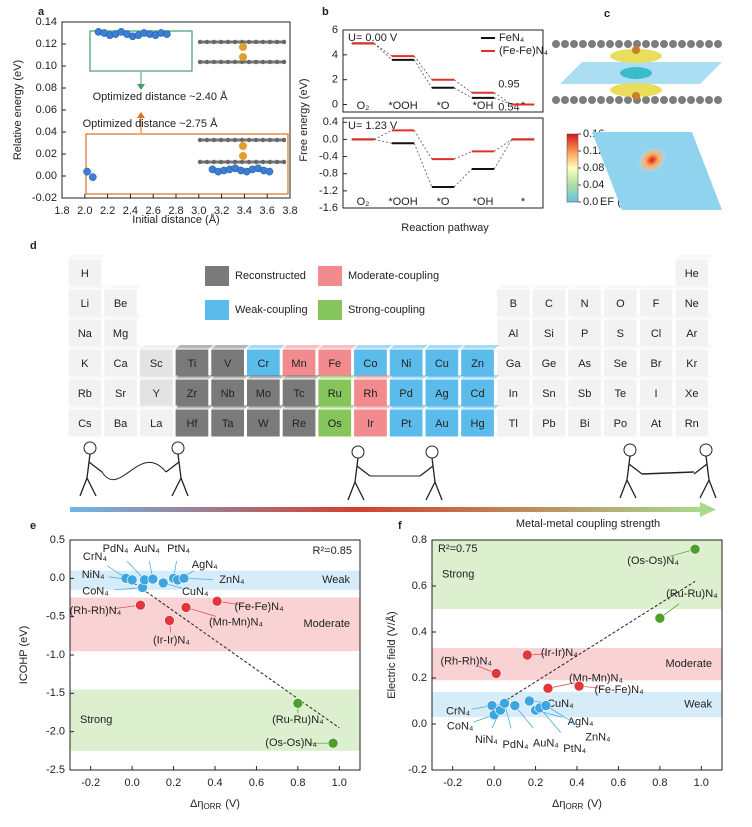 The height and width of the screenshot is (827, 752). I want to click on element-symbol: Ge, so click(549, 364).